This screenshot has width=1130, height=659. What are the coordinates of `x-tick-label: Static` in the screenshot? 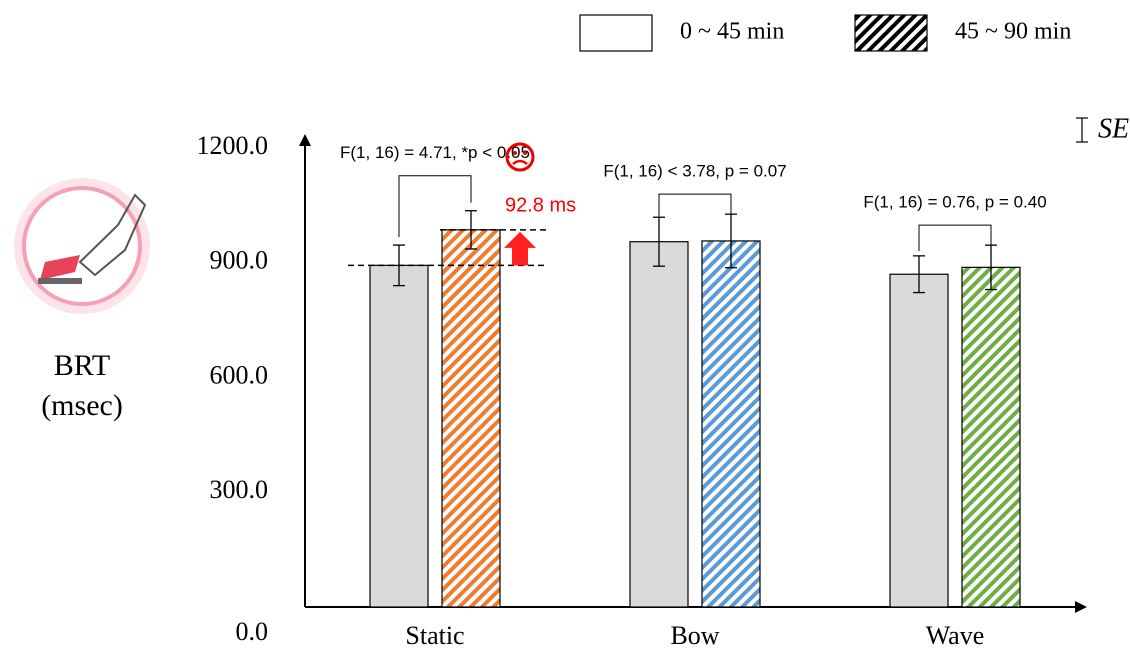 It's located at (434, 635).